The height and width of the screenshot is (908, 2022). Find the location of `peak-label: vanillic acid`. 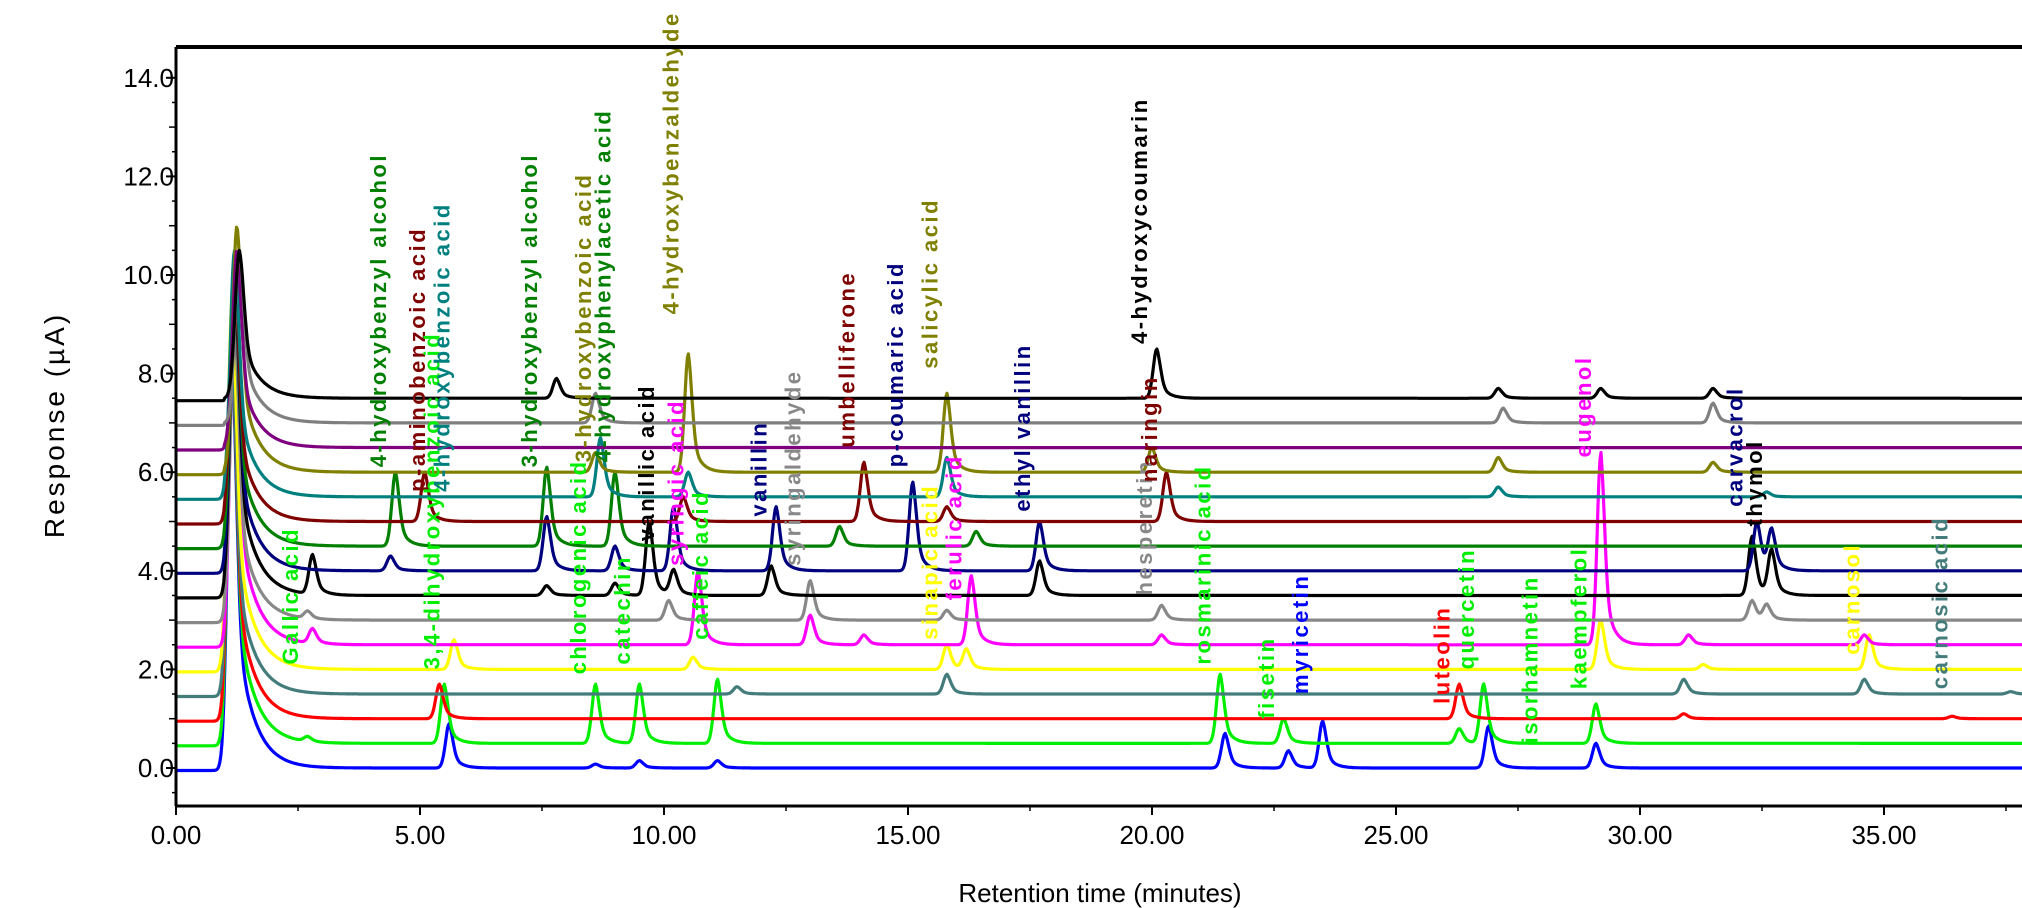

peak-label: vanillic acid is located at coordinates (646, 462).